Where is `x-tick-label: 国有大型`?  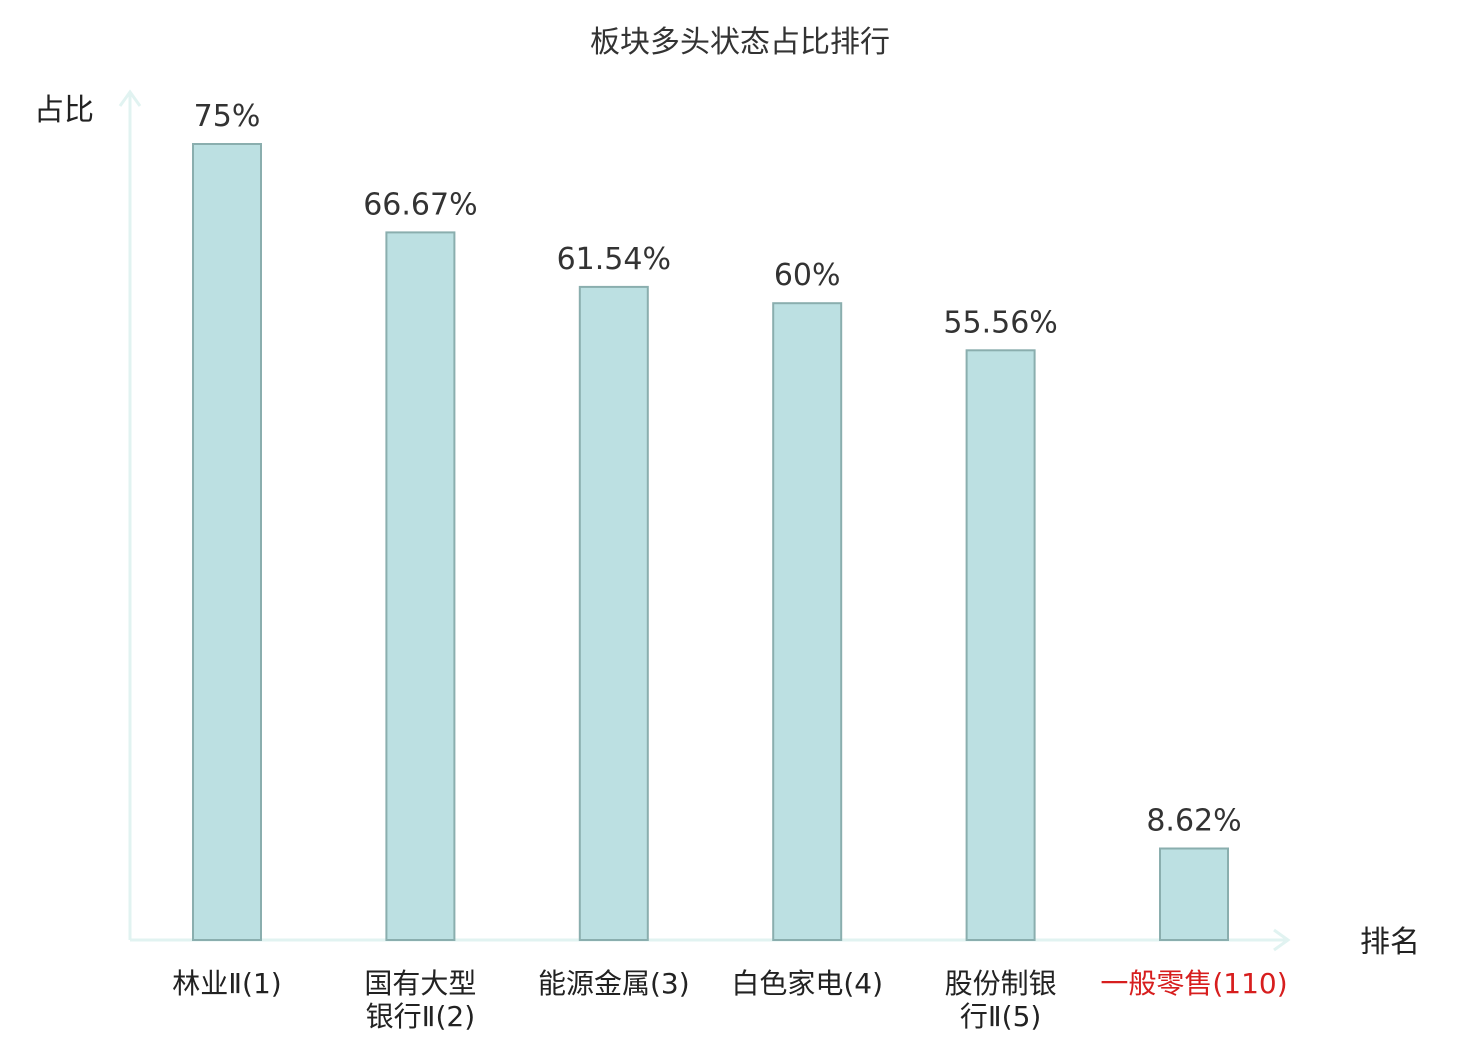 x-tick-label: 国有大型 is located at coordinates (420, 983).